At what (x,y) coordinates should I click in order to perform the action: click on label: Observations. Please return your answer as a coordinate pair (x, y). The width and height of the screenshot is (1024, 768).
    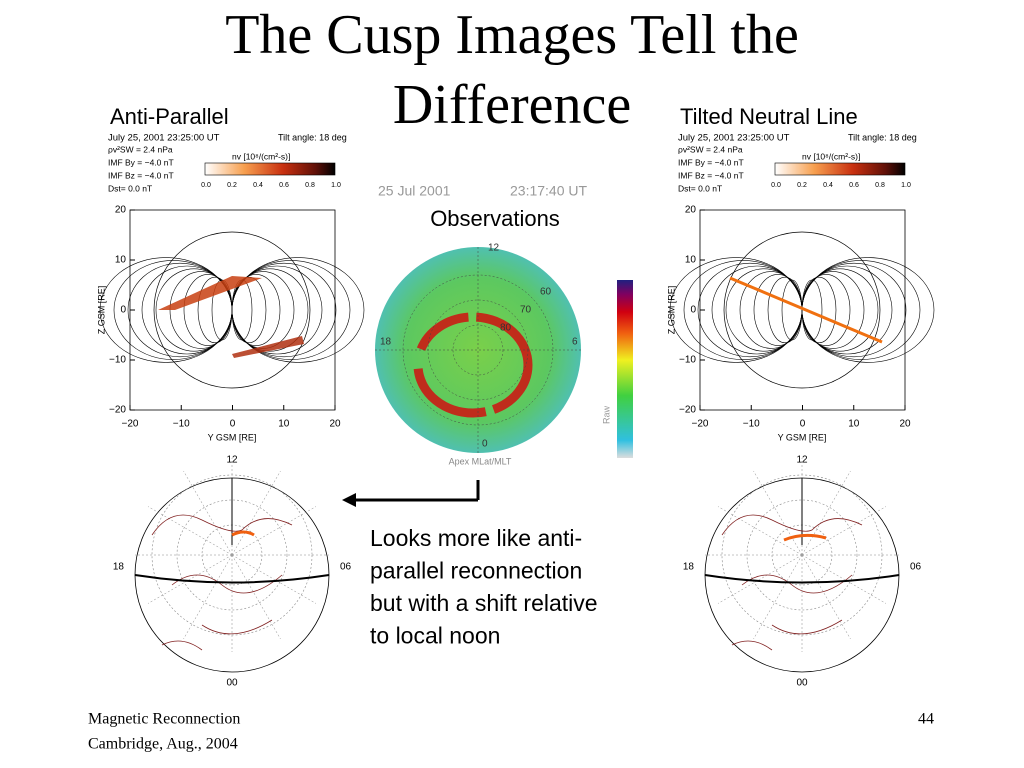
    Looking at the image, I should click on (495, 218).